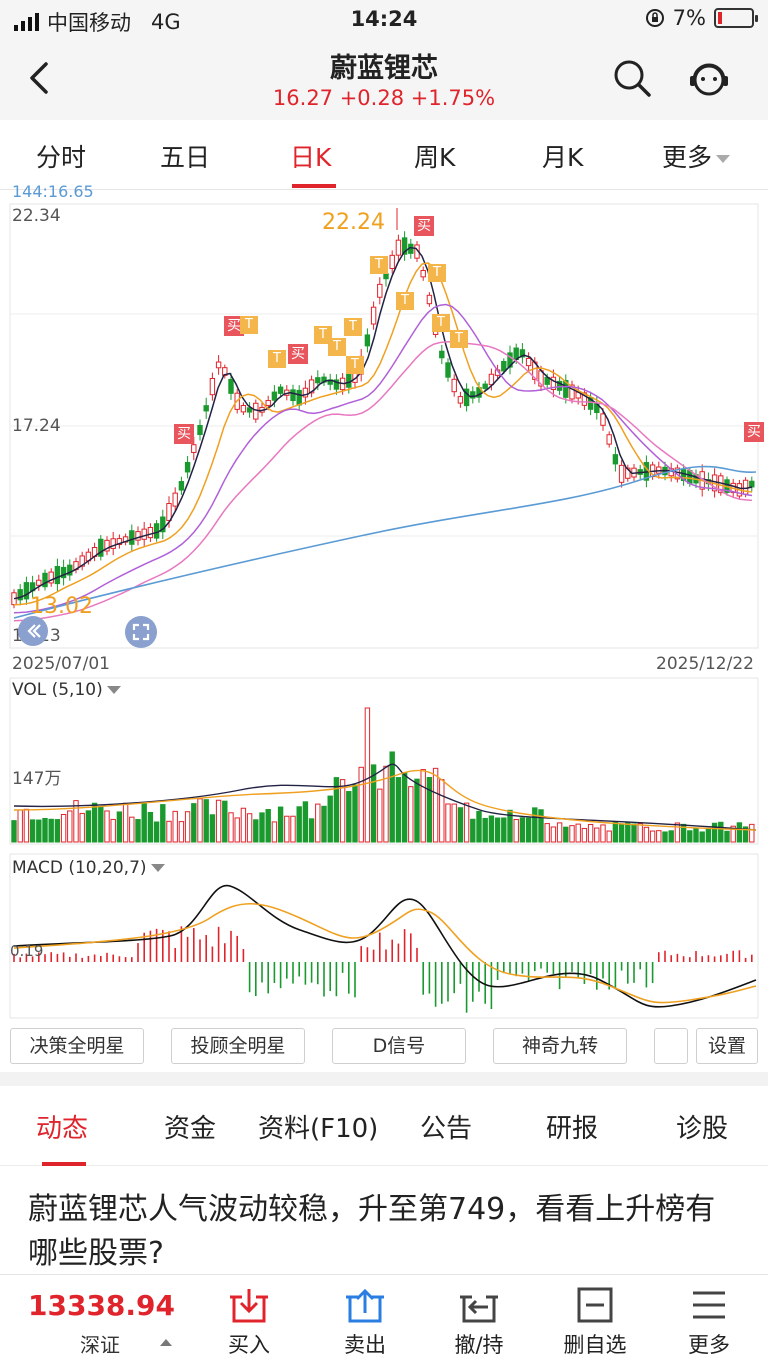  Describe the element at coordinates (560, 1046) in the screenshot. I see `indicator-magic-nine: 神奇九转` at that location.